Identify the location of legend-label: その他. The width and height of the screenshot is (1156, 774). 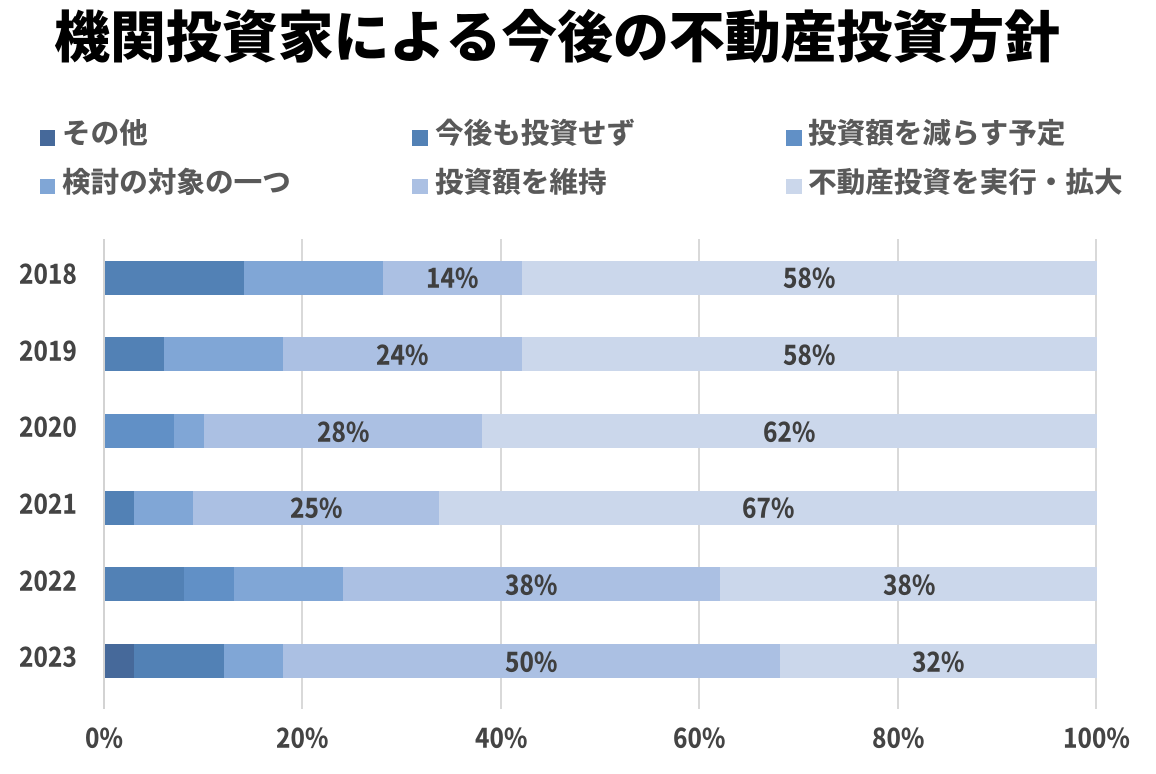
(105, 132).